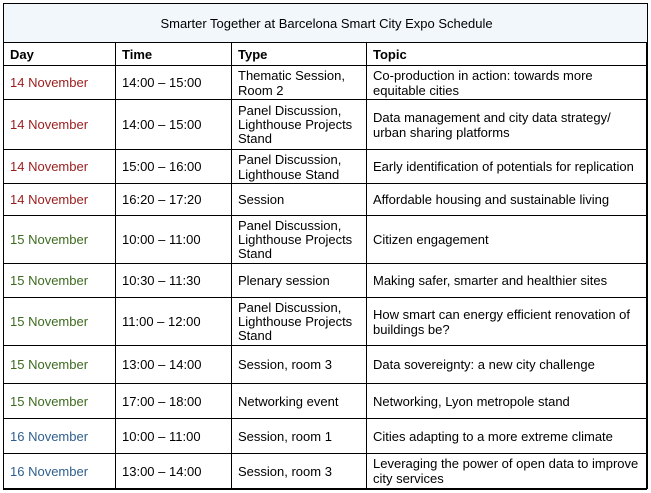  What do you see at coordinates (173, 280) in the screenshot?
I see `time-cell: 10:30 – 11:30` at bounding box center [173, 280].